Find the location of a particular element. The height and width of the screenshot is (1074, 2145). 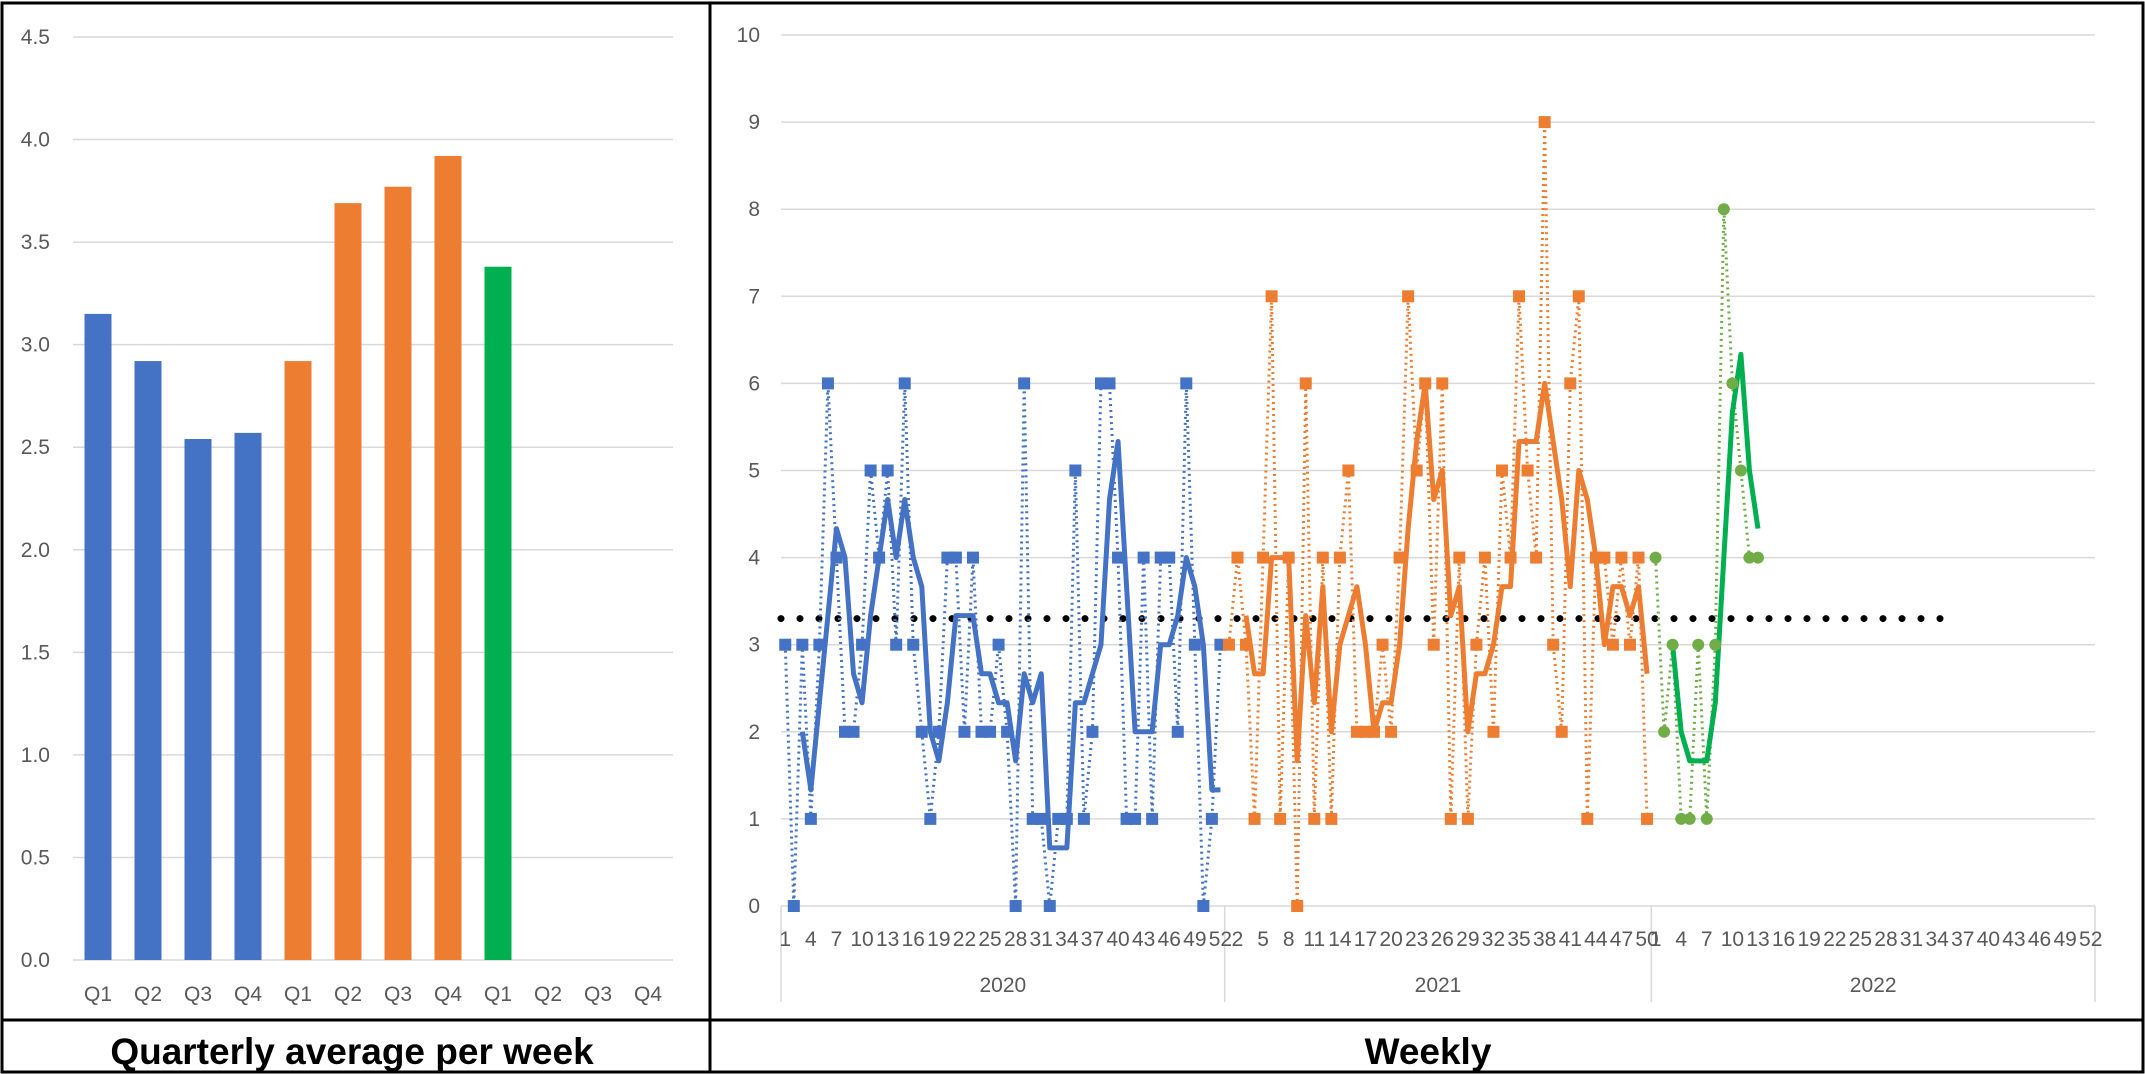

week-tick-label: 26 is located at coordinates (1442, 939).